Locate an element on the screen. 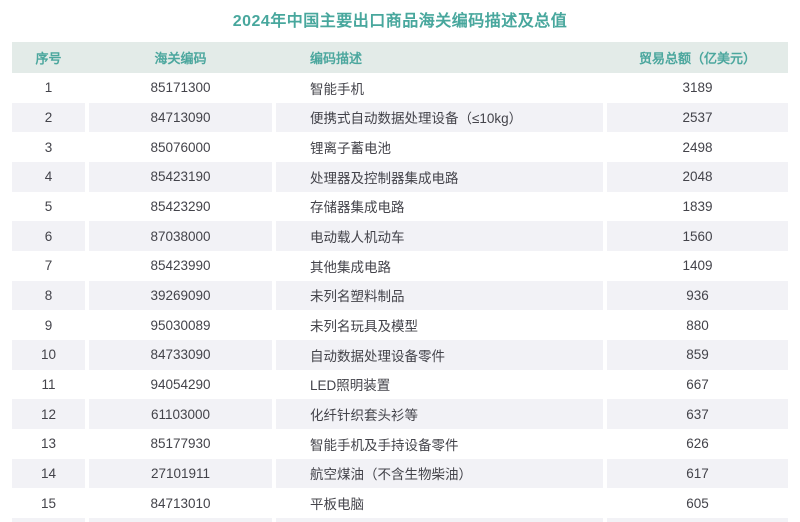 The width and height of the screenshot is (800, 522). cell-description: 智能手机 is located at coordinates (337, 89).